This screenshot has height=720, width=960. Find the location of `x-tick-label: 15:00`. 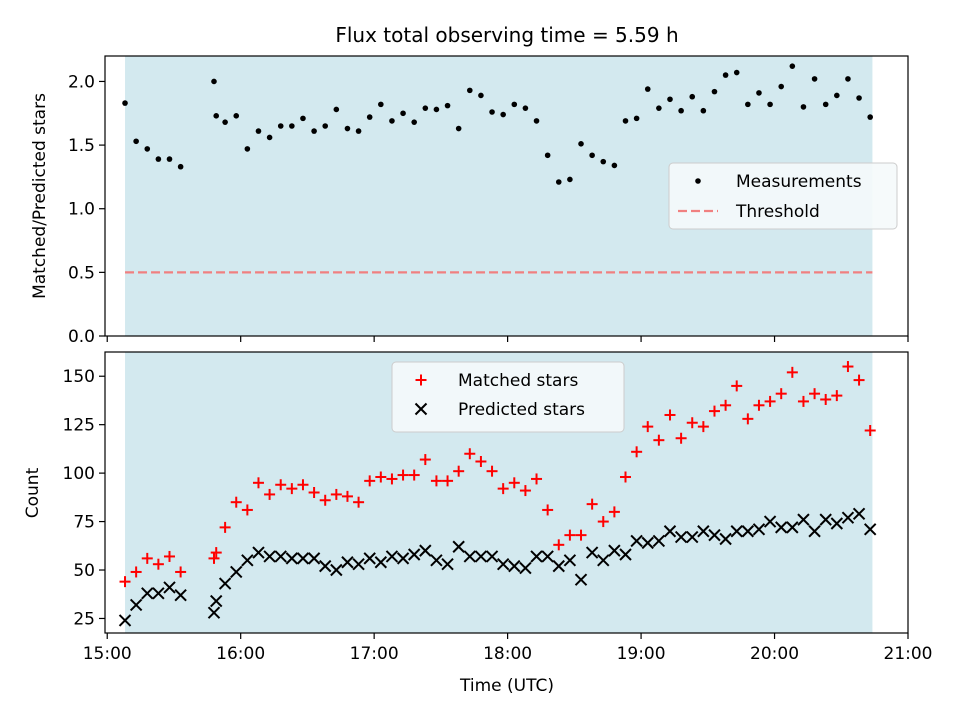

x-tick-label: 15:00 is located at coordinates (107, 654).